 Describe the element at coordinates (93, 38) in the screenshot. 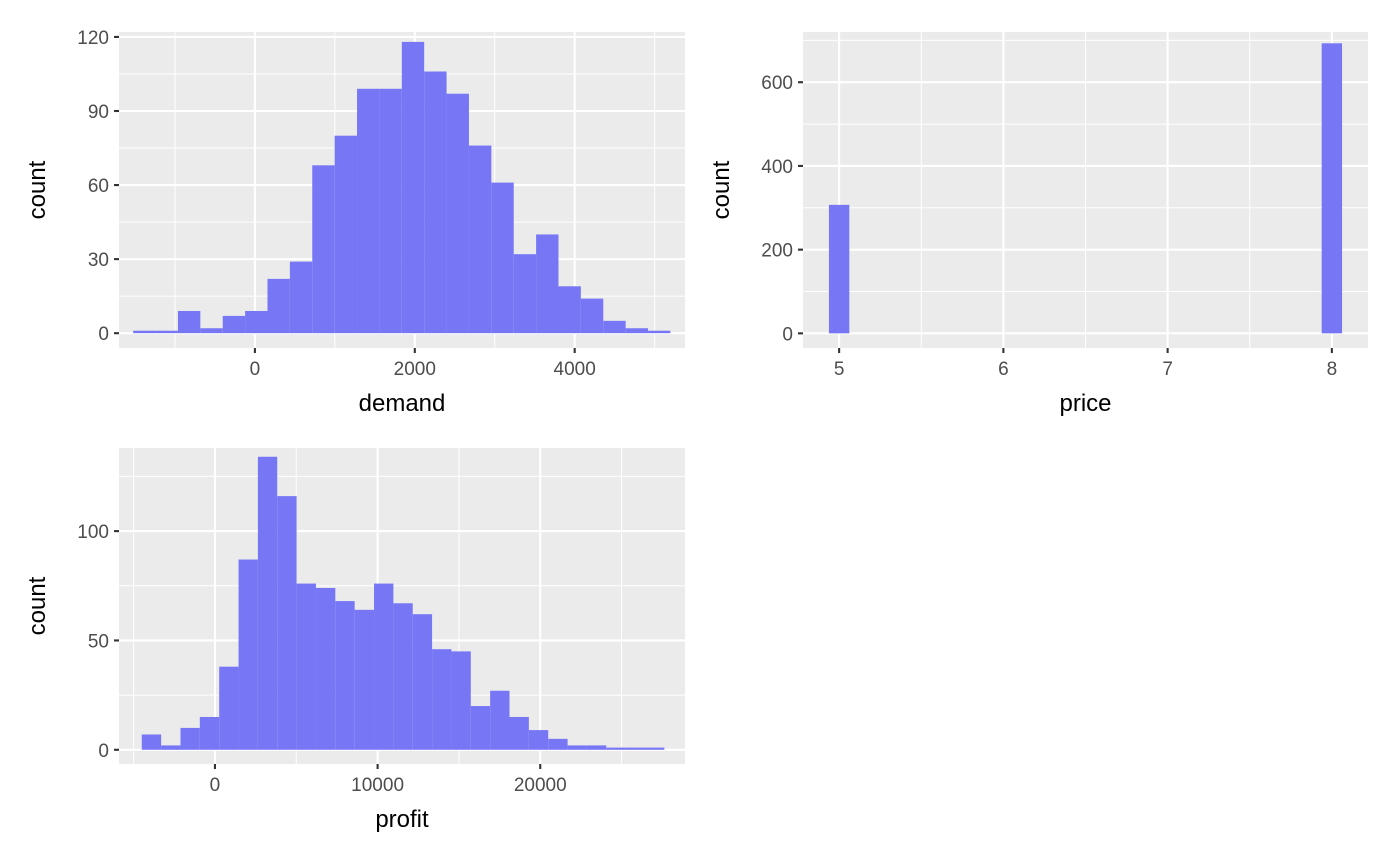

I see `demand-y-tick-label: 120` at that location.